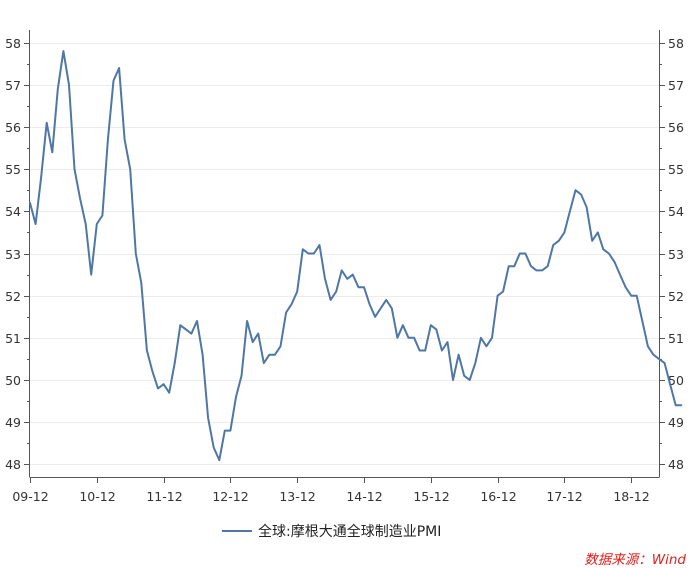 The height and width of the screenshot is (568, 694). I want to click on x-tick-label: 09-12, so click(30, 496).